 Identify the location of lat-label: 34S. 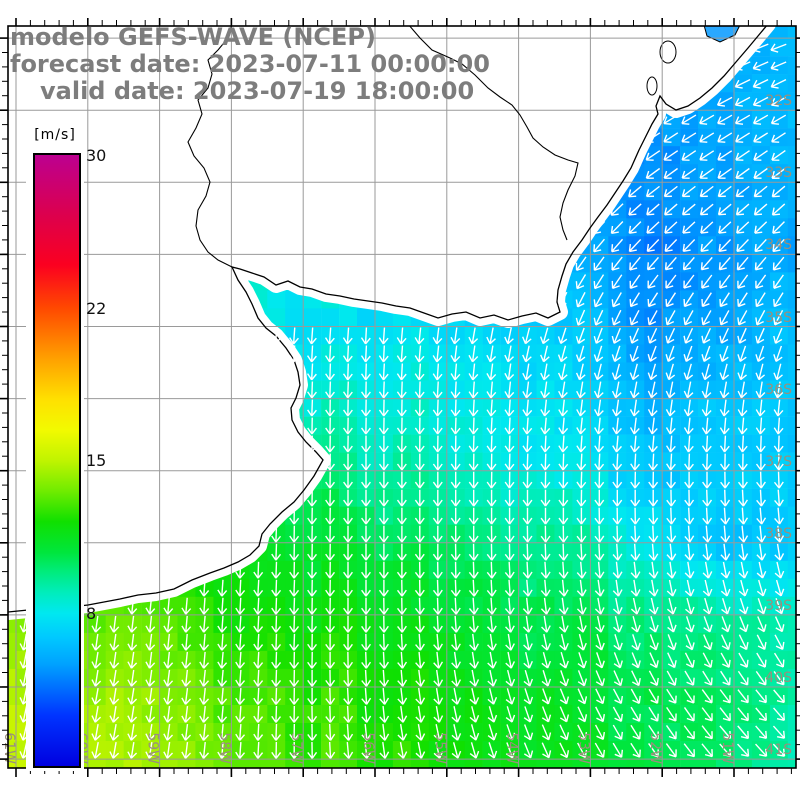
(778, 245).